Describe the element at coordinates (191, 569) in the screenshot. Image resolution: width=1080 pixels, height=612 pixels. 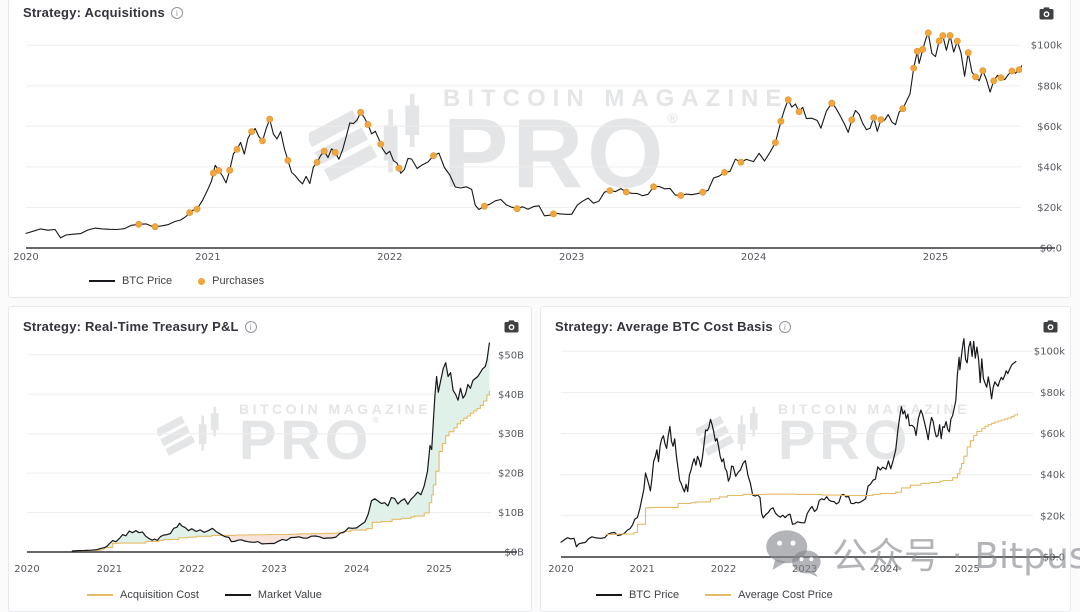
I see `svg-text: 2022` at that location.